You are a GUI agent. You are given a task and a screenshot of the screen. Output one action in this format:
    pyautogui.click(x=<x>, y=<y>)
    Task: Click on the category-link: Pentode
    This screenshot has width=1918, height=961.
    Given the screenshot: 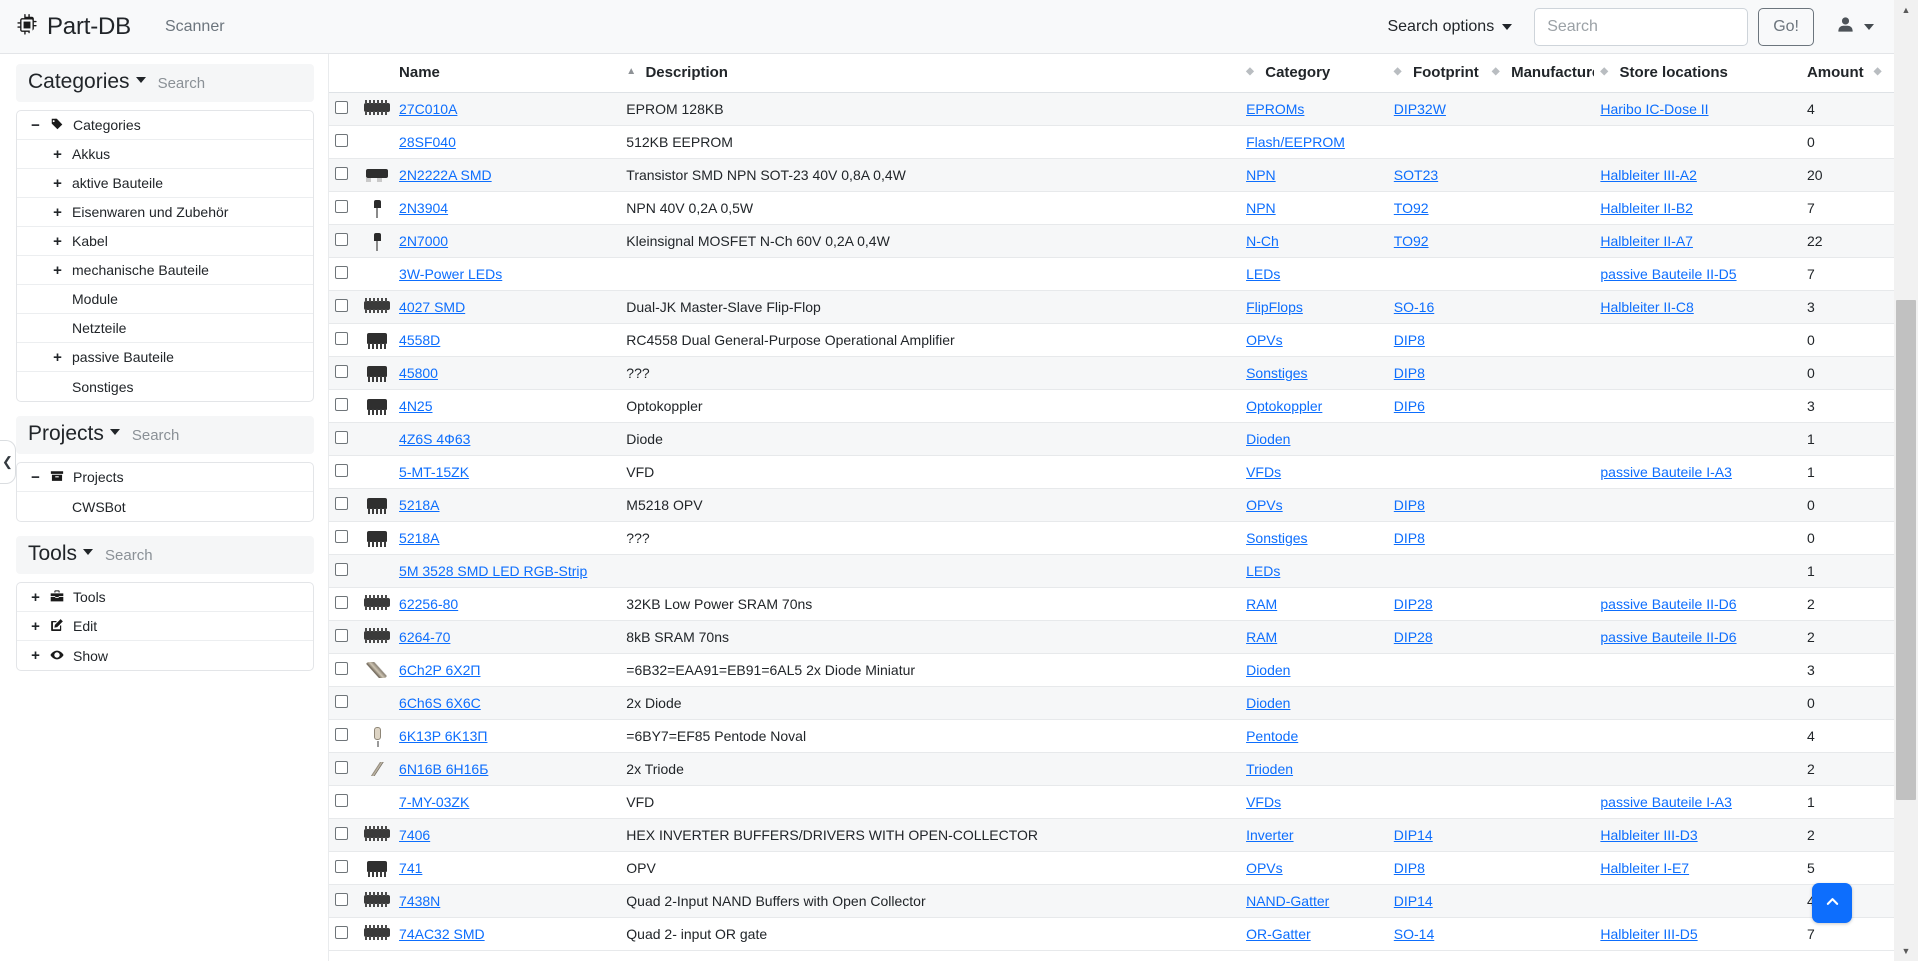 What is the action you would take?
    pyautogui.click(x=1272, y=736)
    